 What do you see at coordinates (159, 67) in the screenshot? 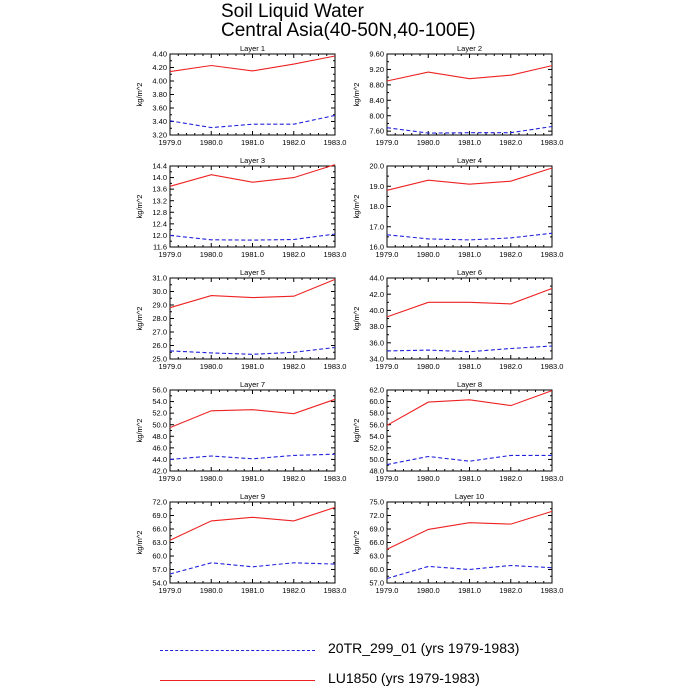
I see `y-tick-label: 4.20` at bounding box center [159, 67].